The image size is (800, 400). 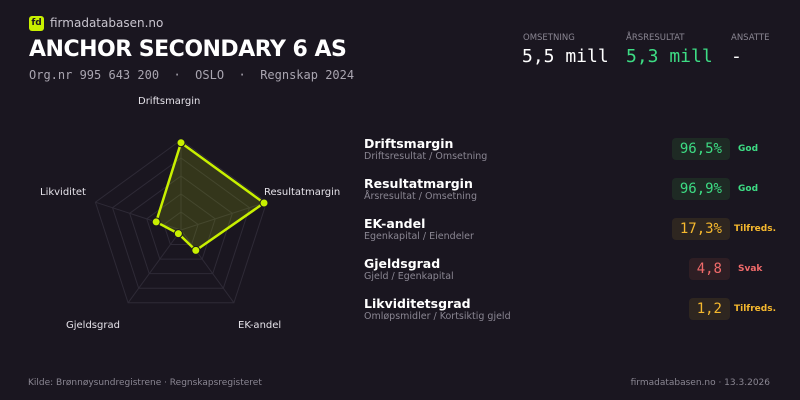 What do you see at coordinates (409, 276) in the screenshot?
I see `metric-formula: Gjeld / Egenkapital` at bounding box center [409, 276].